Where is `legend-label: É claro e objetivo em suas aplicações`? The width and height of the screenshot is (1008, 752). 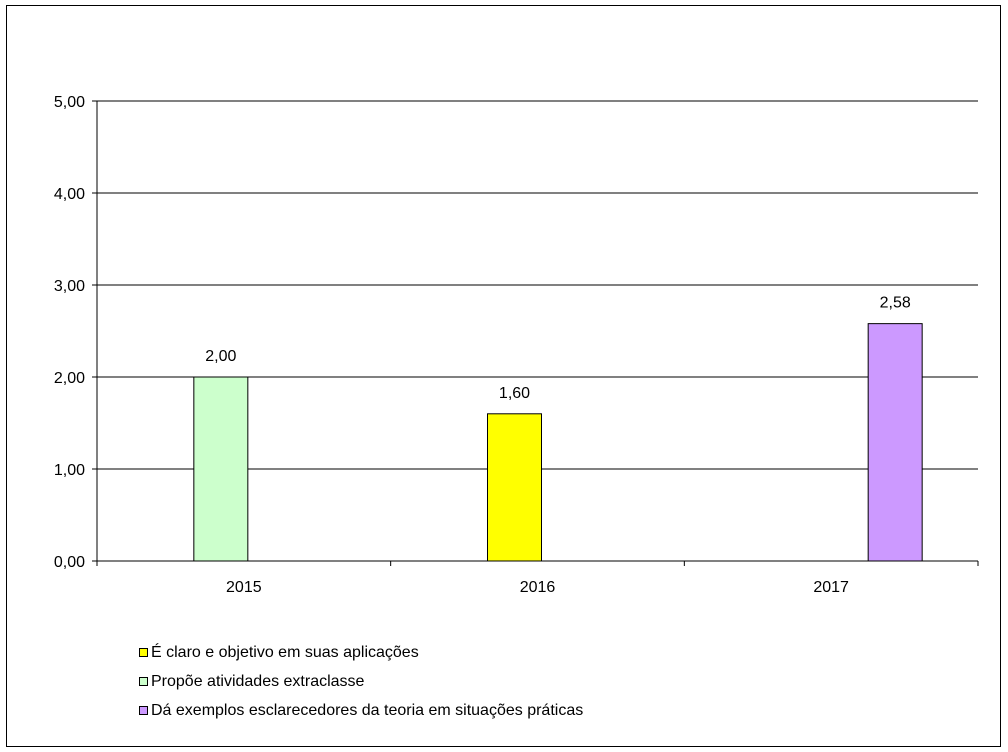 legend-label: É claro e objetivo em suas aplicações is located at coordinates (285, 652).